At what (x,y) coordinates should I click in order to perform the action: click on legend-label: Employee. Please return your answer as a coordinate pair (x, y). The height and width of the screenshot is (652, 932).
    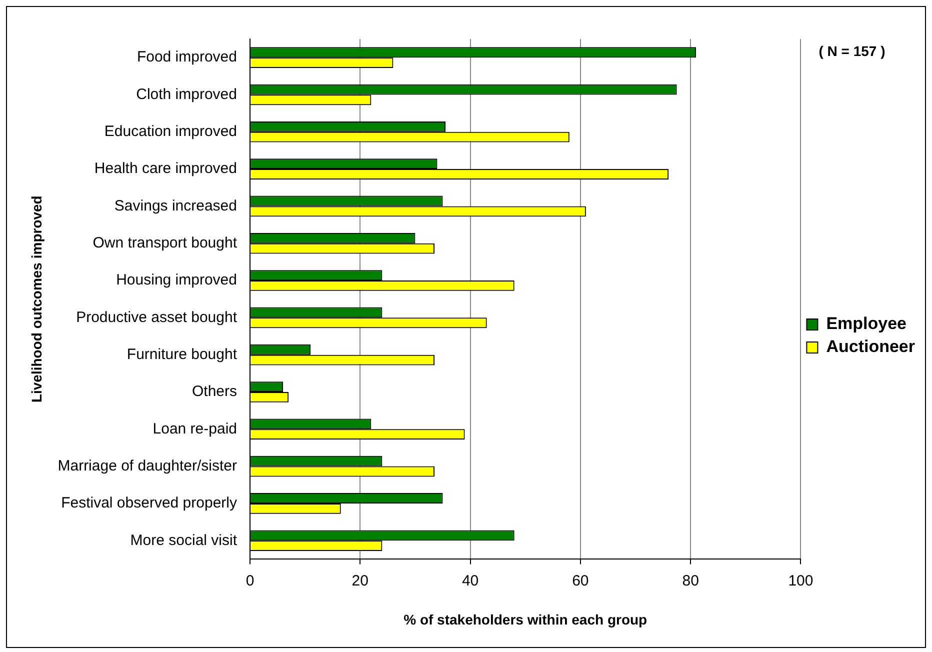
    Looking at the image, I should click on (866, 324).